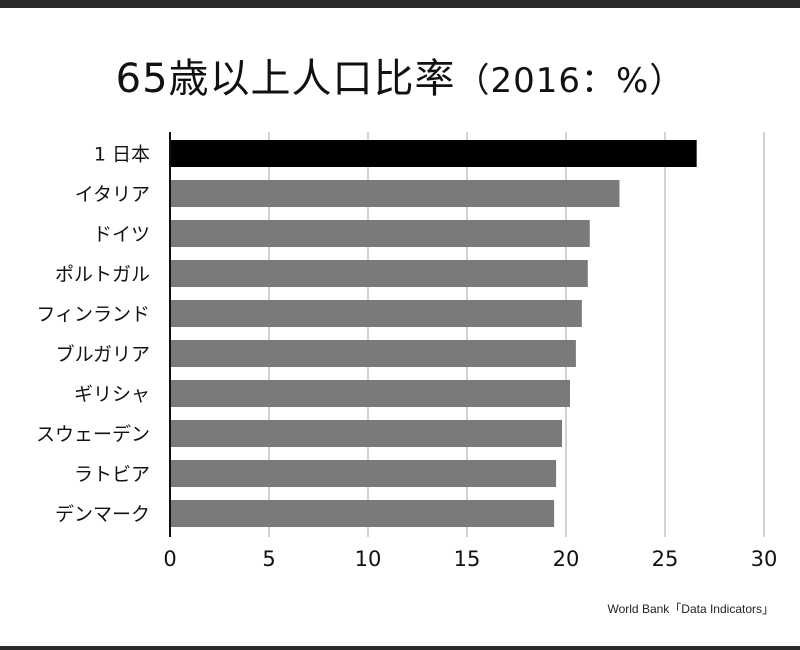 The image size is (800, 650). I want to click on chart-title-block: 65歳以上人口比率（2016：%）, so click(400, 75).